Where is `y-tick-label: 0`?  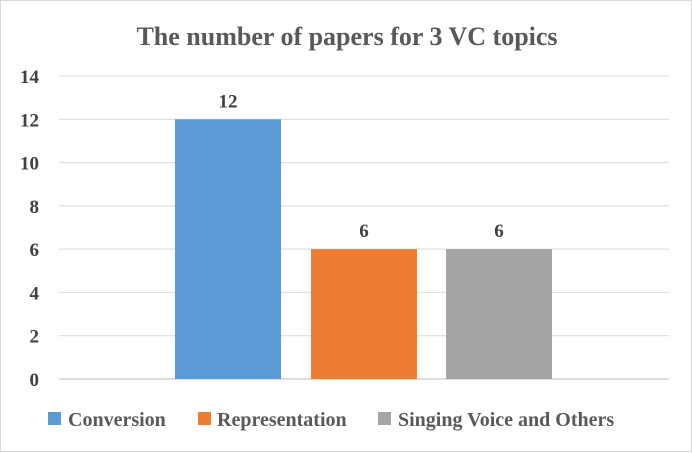
y-tick-label: 0 is located at coordinates (35, 380).